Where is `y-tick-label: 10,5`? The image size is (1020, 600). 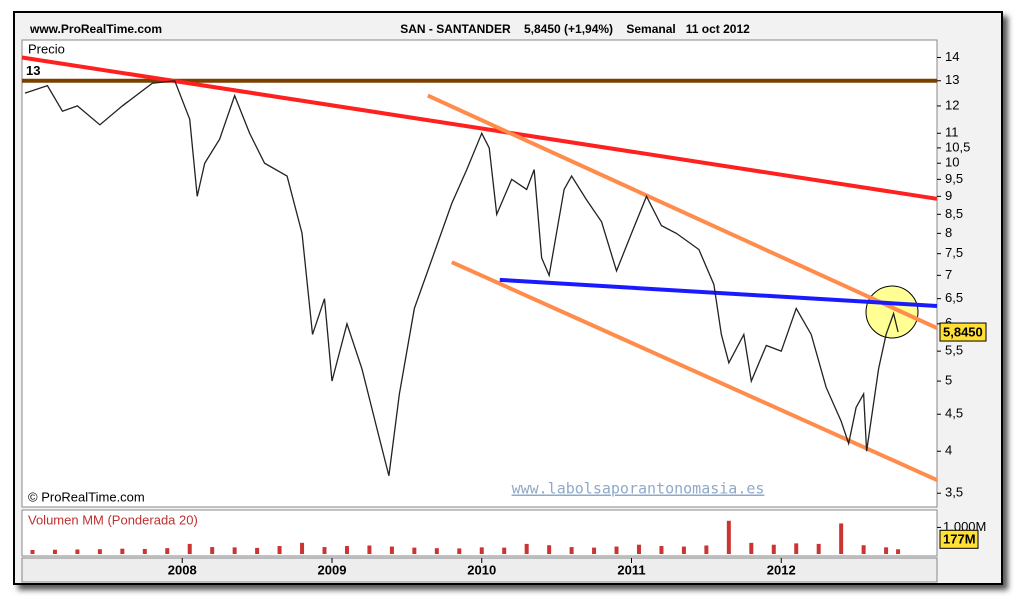
y-tick-label: 10,5 is located at coordinates (957, 146).